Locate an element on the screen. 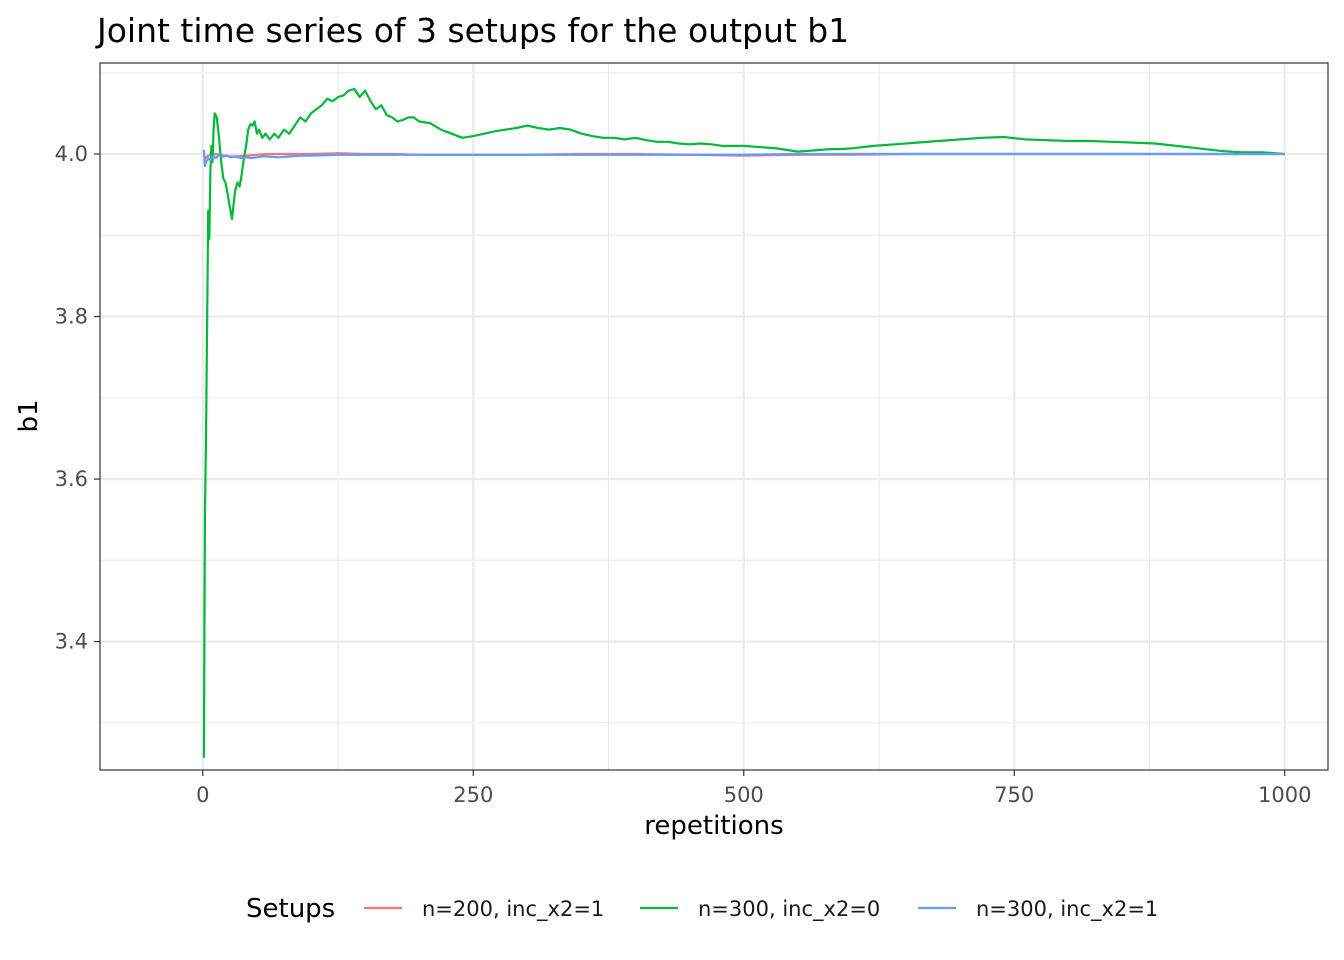 The width and height of the screenshot is (1344, 960). x-tick-label: 500 is located at coordinates (744, 795).